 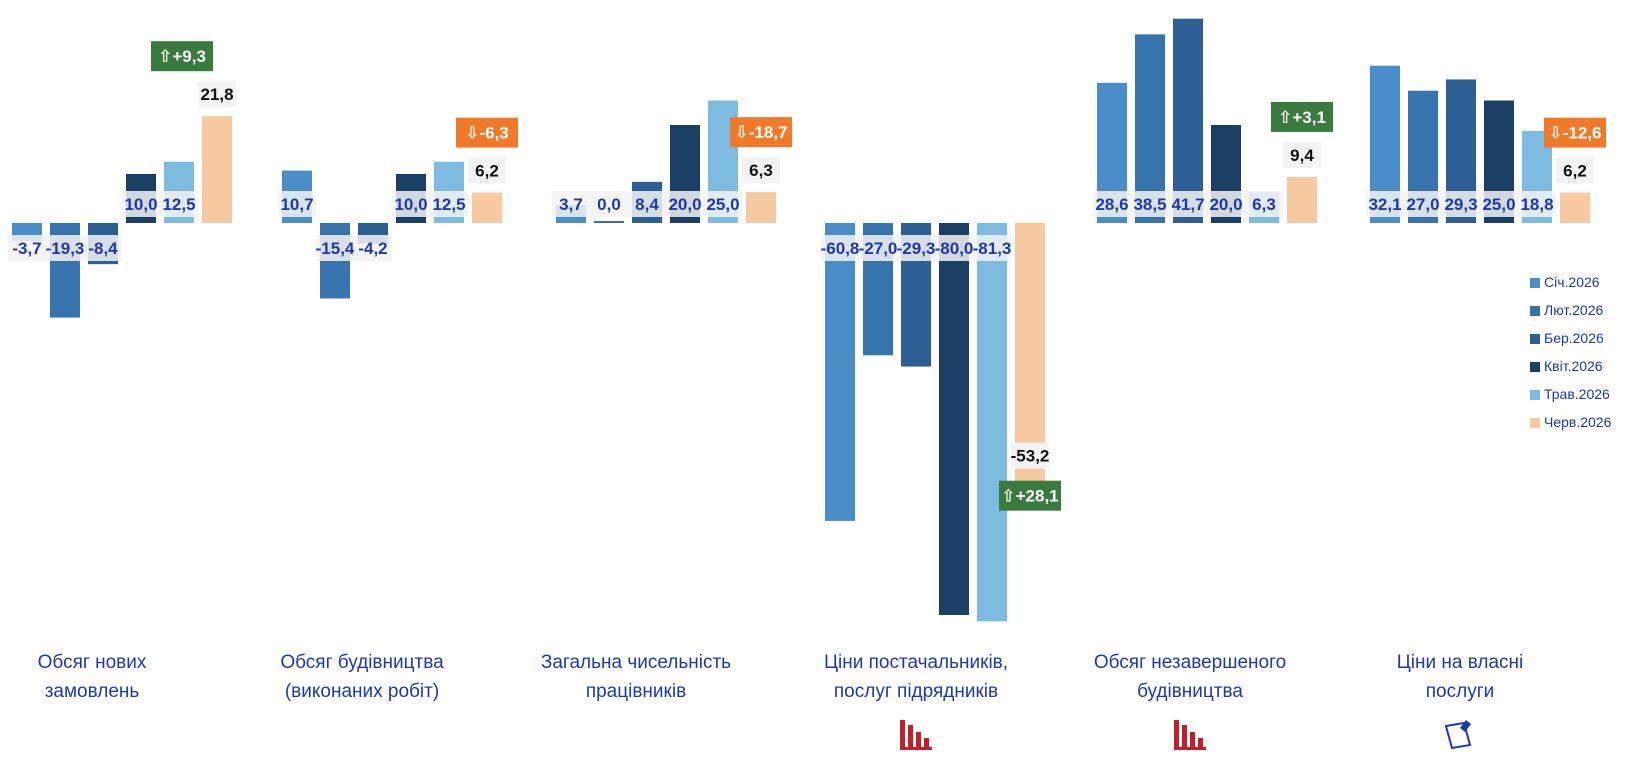 I want to click on value-label-bg-g5-s1, so click(x=1112, y=204).